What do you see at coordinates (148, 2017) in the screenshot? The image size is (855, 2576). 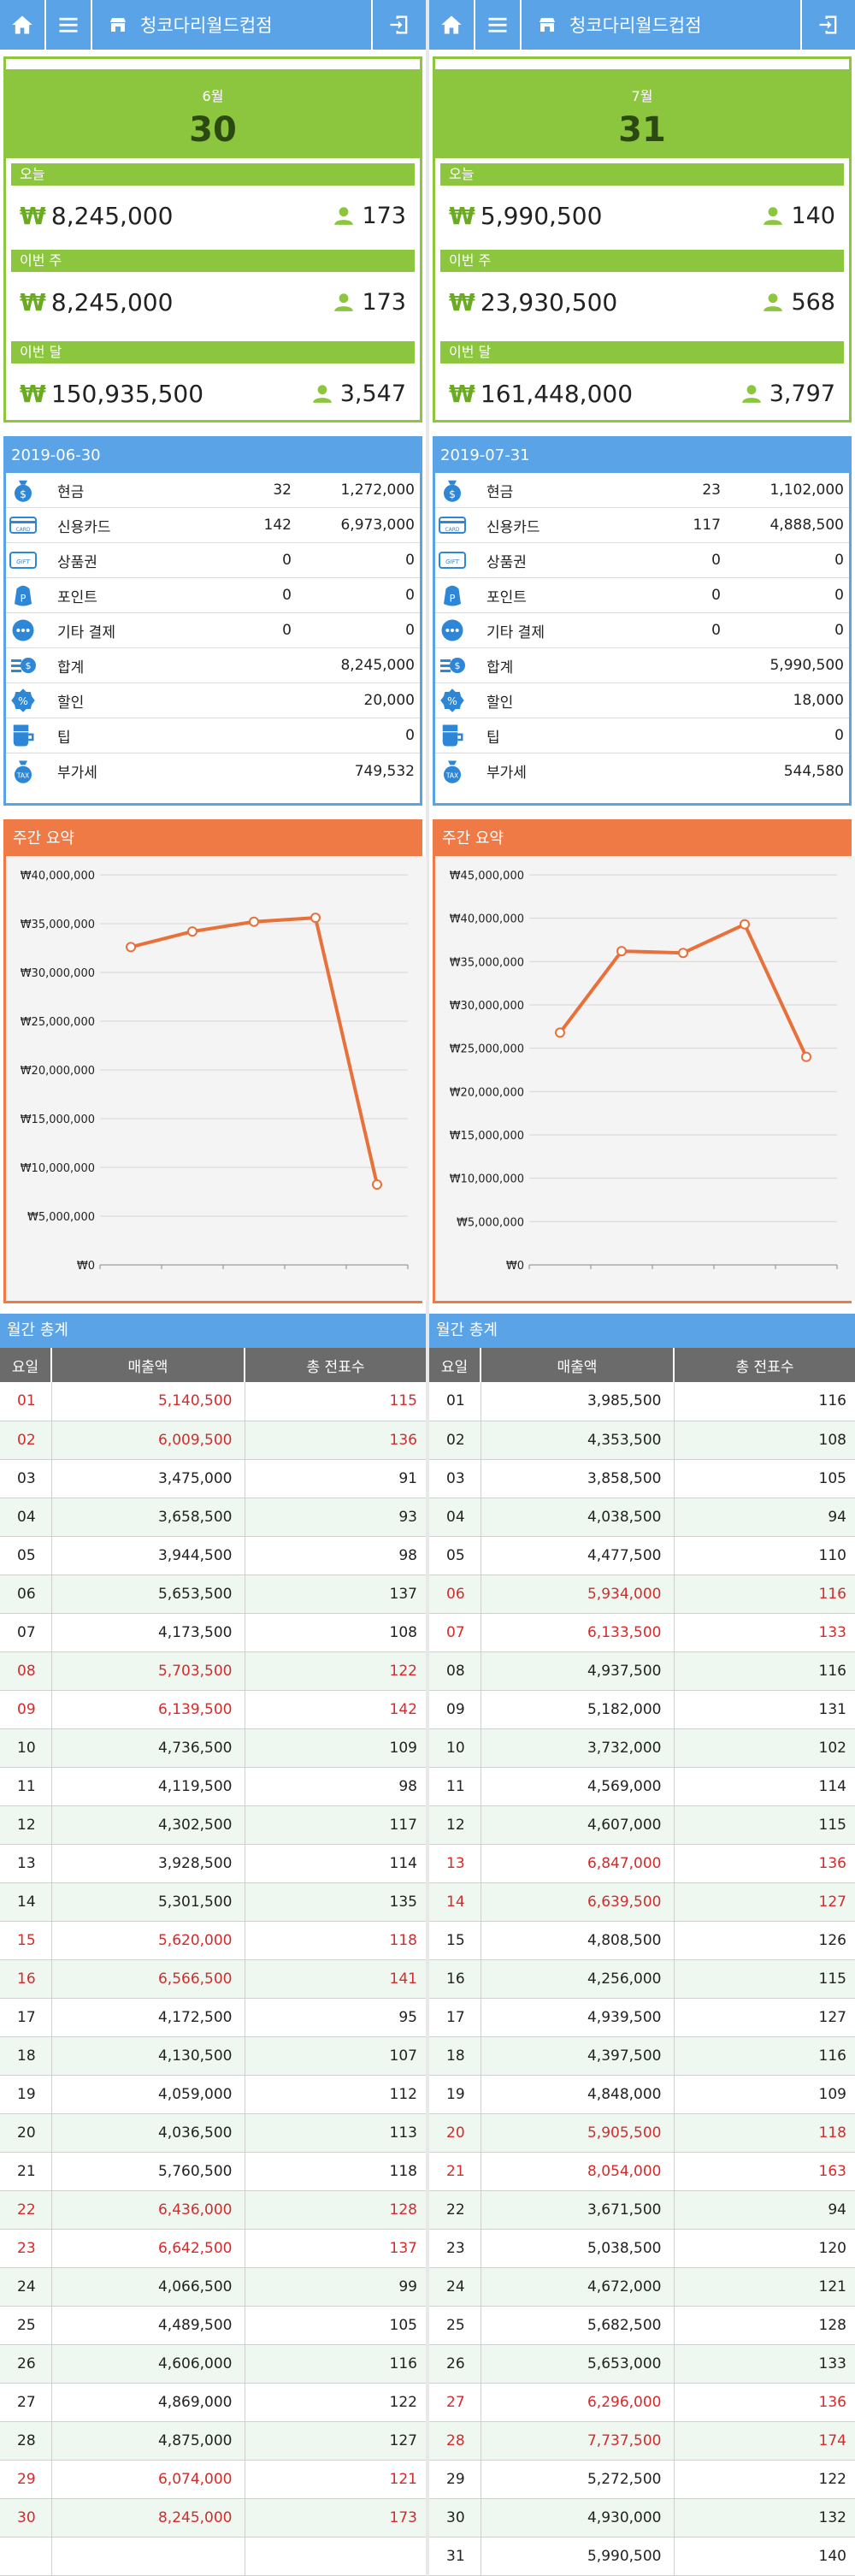 I see `sales-cell: 4,172,500` at bounding box center [148, 2017].